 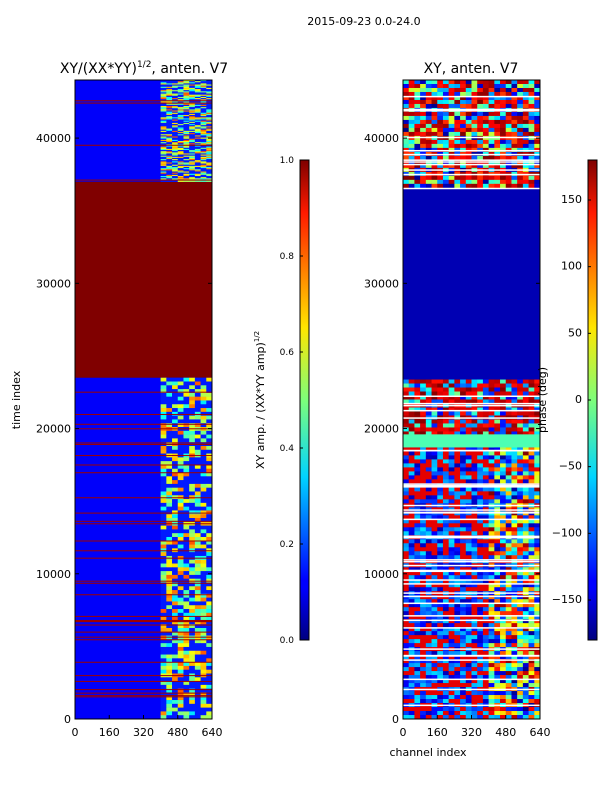 What do you see at coordinates (304, 400) in the screenshot?
I see `left-colorbar-gradient` at bounding box center [304, 400].